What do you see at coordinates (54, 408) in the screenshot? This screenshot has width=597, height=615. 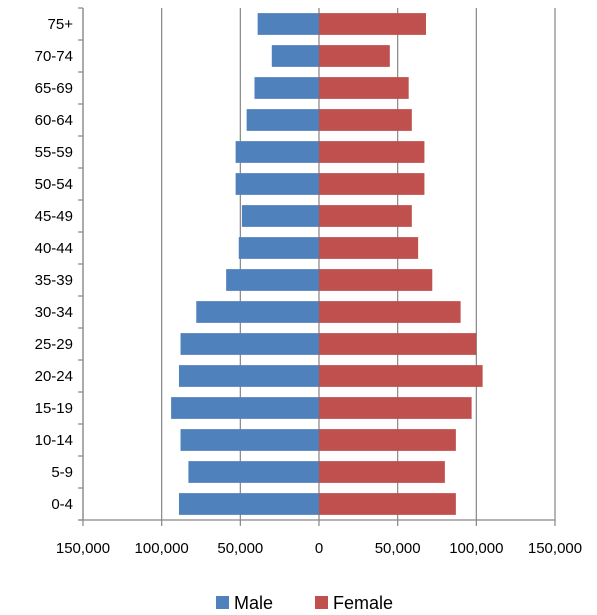 I see `category-label-15-19: 15-19` at bounding box center [54, 408].